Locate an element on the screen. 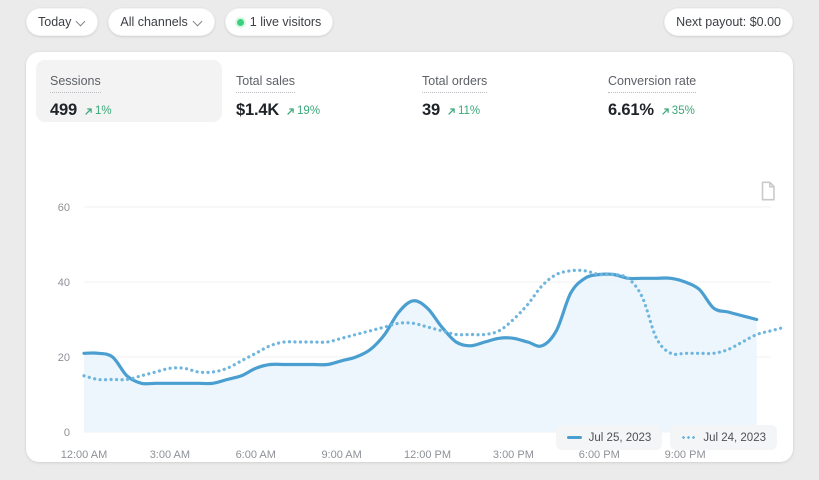 Image resolution: width=819 pixels, height=480 pixels. metric-label: Sessions is located at coordinates (75, 83).